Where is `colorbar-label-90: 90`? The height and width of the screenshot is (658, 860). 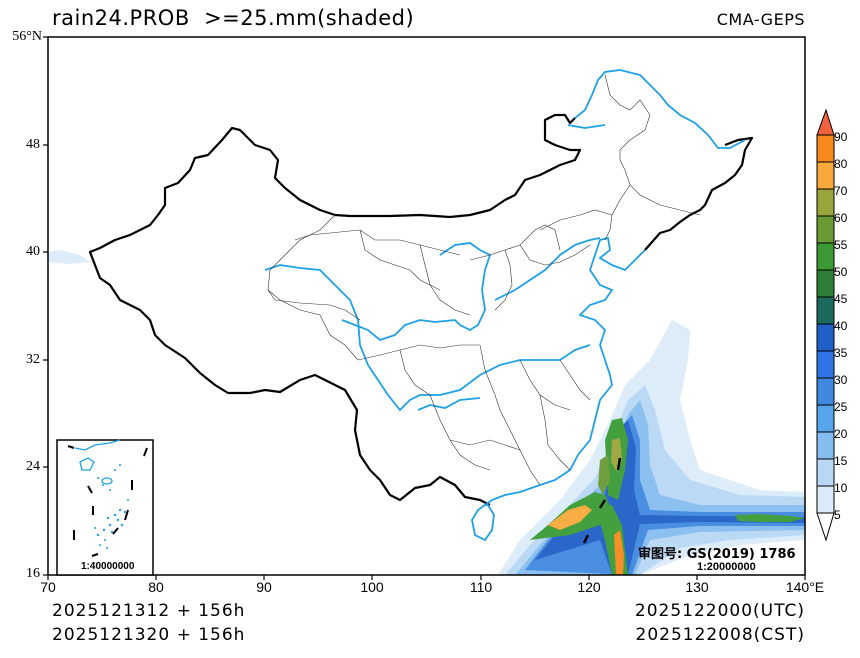 colorbar-label-90: 90 is located at coordinates (841, 137).